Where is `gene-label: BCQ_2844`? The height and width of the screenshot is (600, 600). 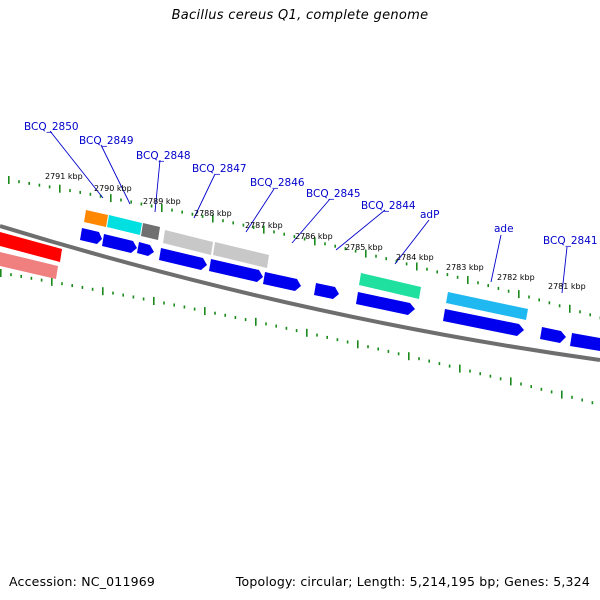
gene-label: BCQ_2844 is located at coordinates (388, 206).